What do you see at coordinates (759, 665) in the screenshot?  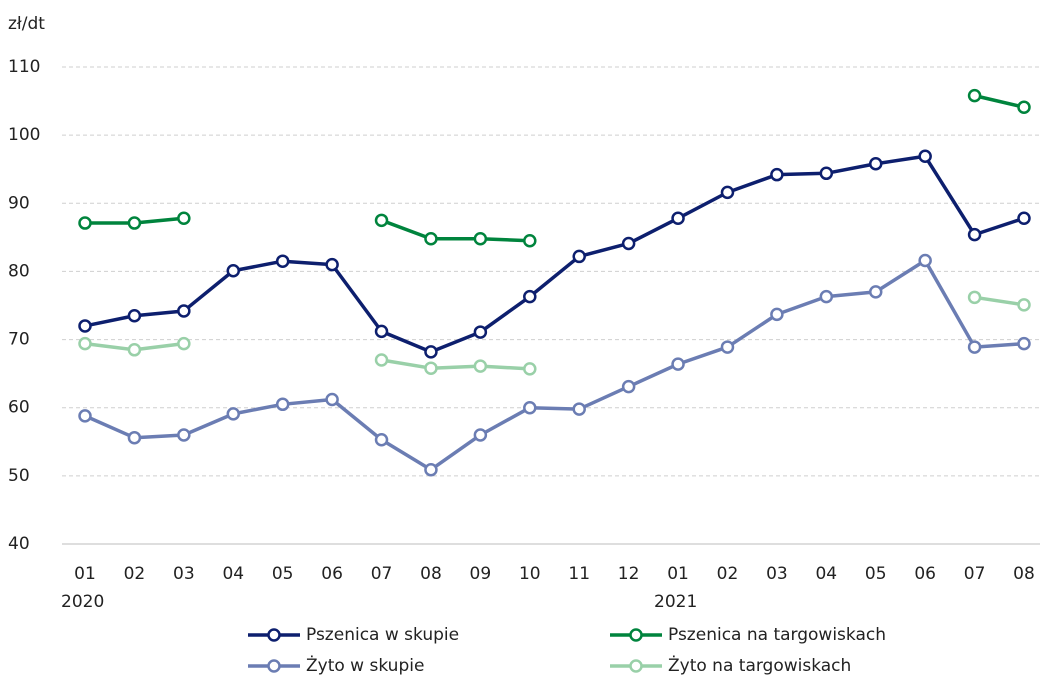 I see `legend-label: Żyto na targowiskach` at bounding box center [759, 665].